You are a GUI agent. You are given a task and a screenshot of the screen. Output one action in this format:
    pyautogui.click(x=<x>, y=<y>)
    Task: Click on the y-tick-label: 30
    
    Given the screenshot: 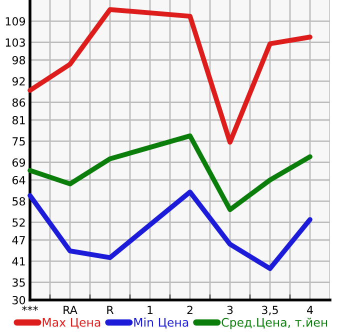 What is the action you would take?
    pyautogui.click(x=19, y=300)
    